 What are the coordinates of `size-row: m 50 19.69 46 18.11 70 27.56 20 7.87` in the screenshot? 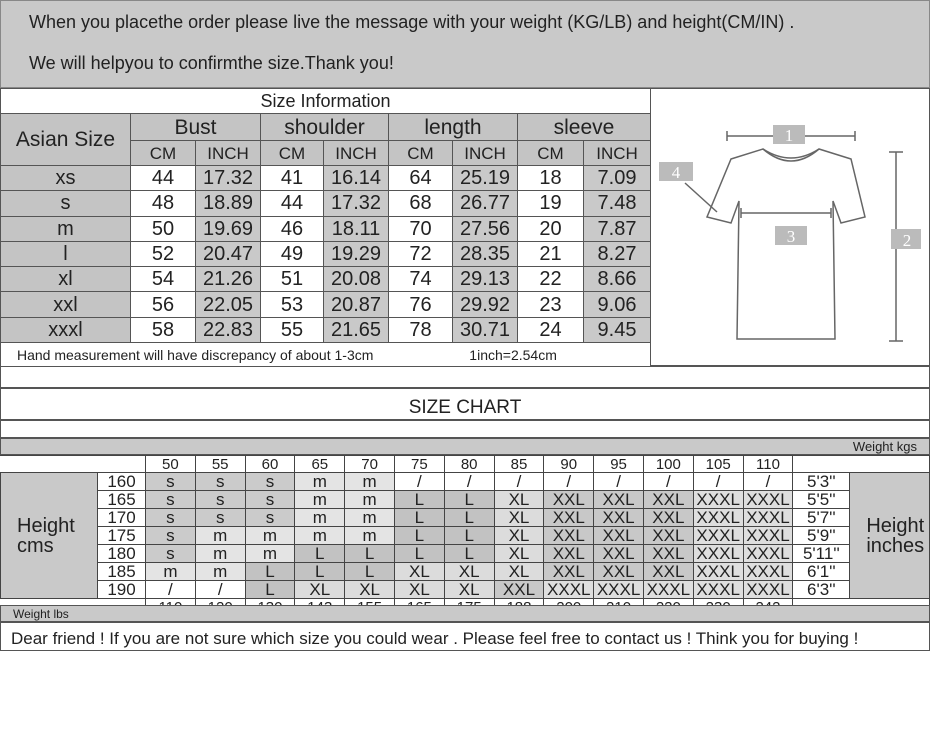 It's located at (325, 228).